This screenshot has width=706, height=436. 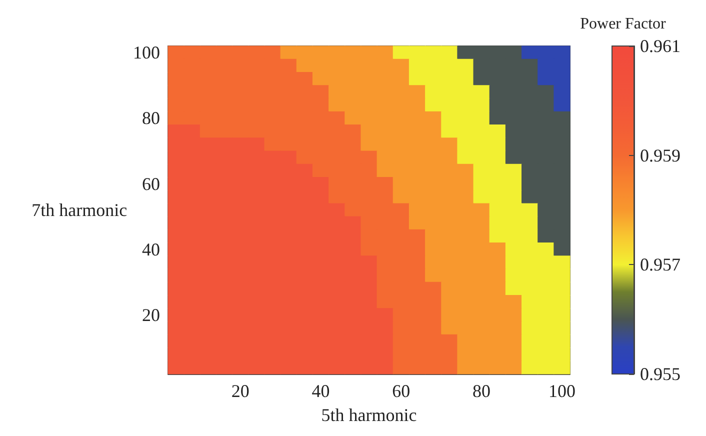 I want to click on color-bar-label: 0.957, so click(x=660, y=264).